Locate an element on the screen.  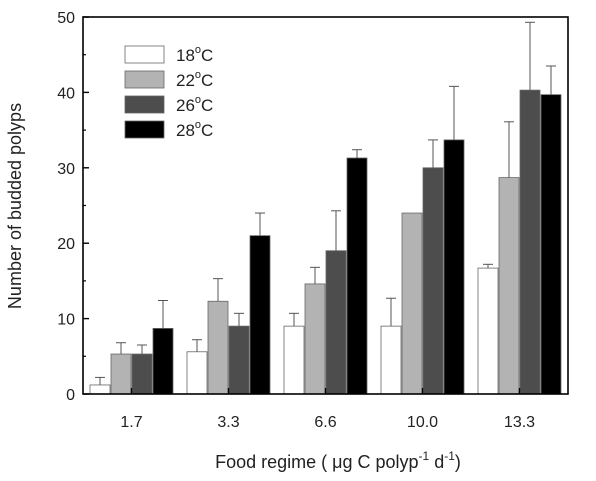
legend-label: 28oC is located at coordinates (194, 129).